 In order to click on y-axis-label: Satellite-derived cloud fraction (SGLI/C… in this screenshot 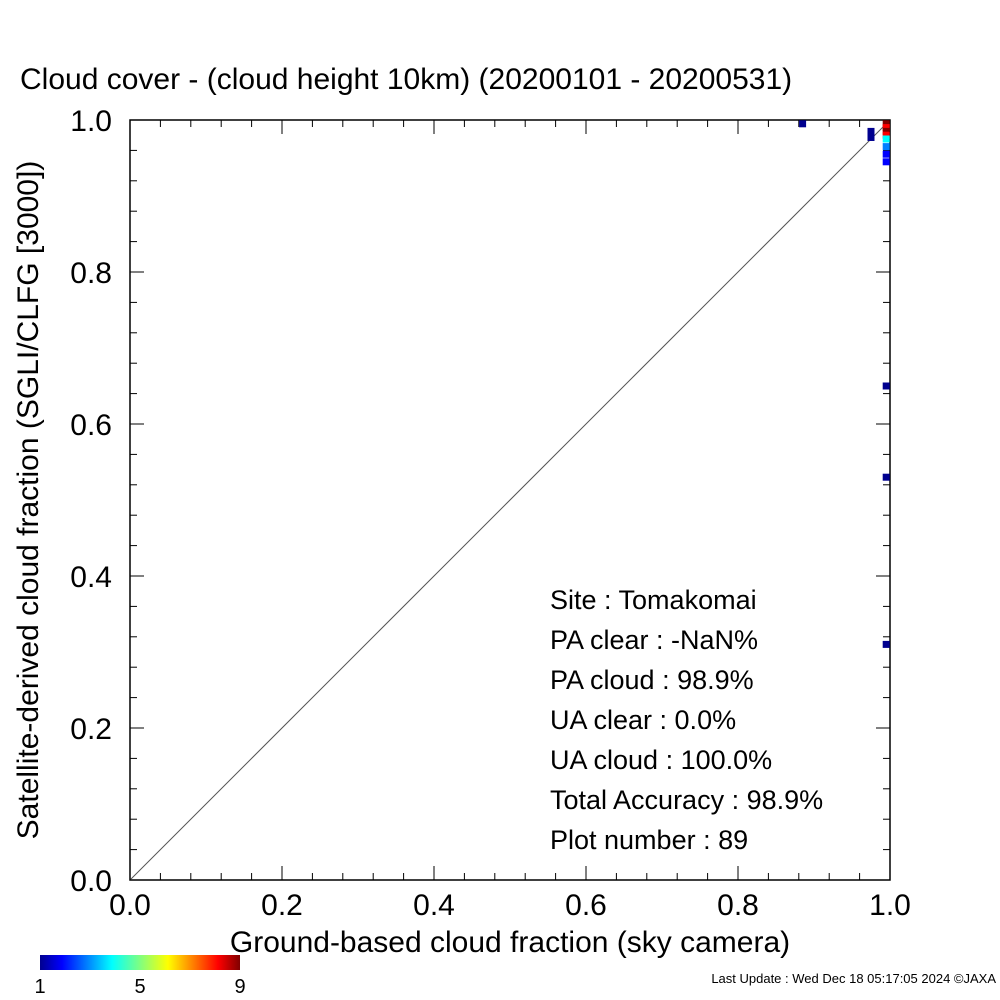, I will do `click(28, 500)`.